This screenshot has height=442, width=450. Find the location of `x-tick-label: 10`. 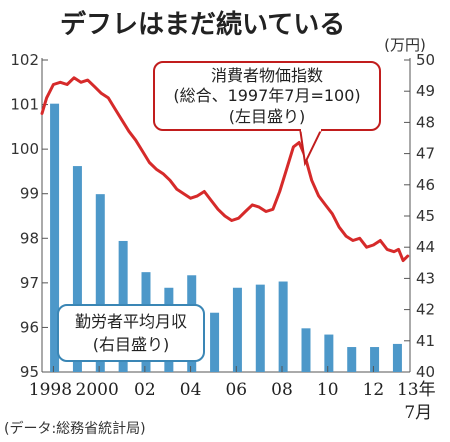

x-tick-label: 10 is located at coordinates (328, 390).